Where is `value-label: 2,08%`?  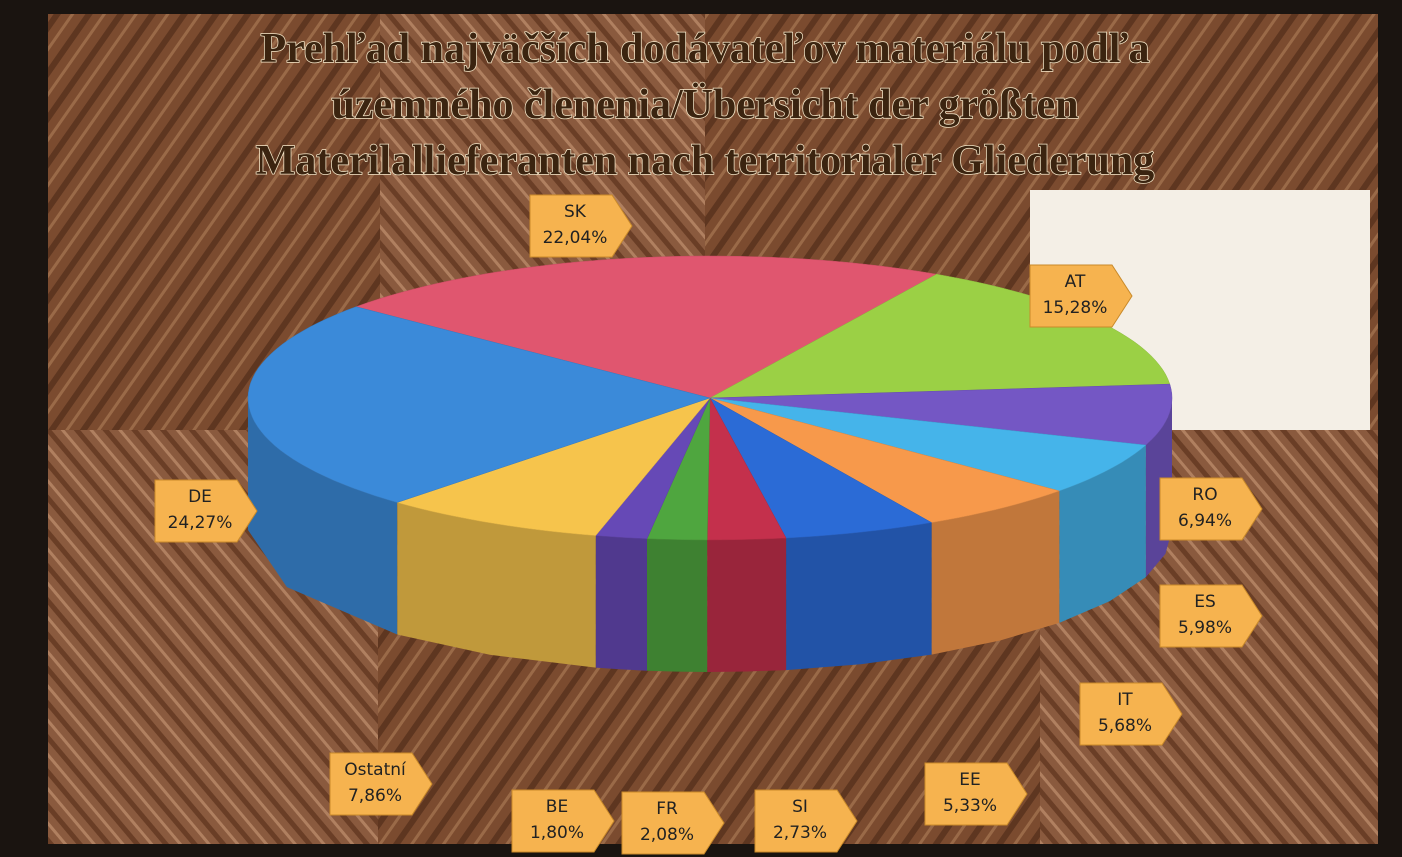 value-label: 2,08% is located at coordinates (667, 835).